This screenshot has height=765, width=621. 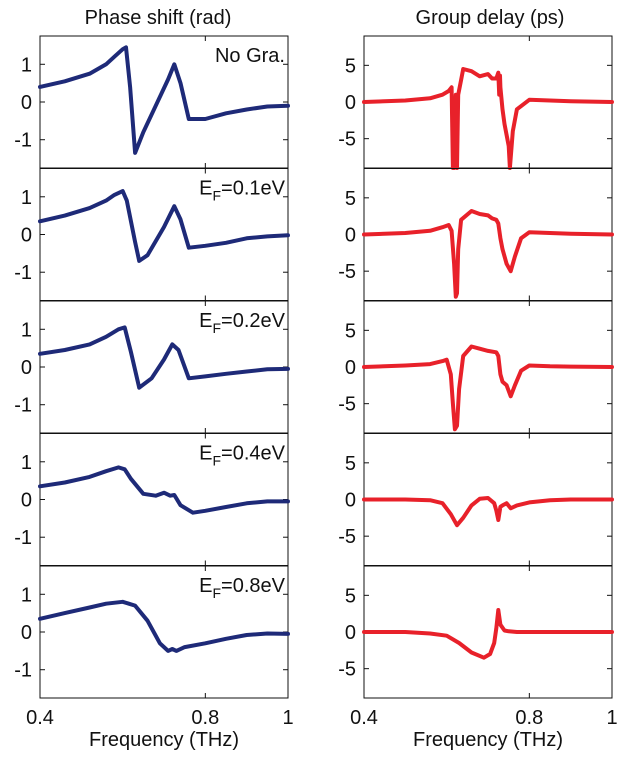 I want to click on delay-column-title: Group delay (ps), so click(x=490, y=18).